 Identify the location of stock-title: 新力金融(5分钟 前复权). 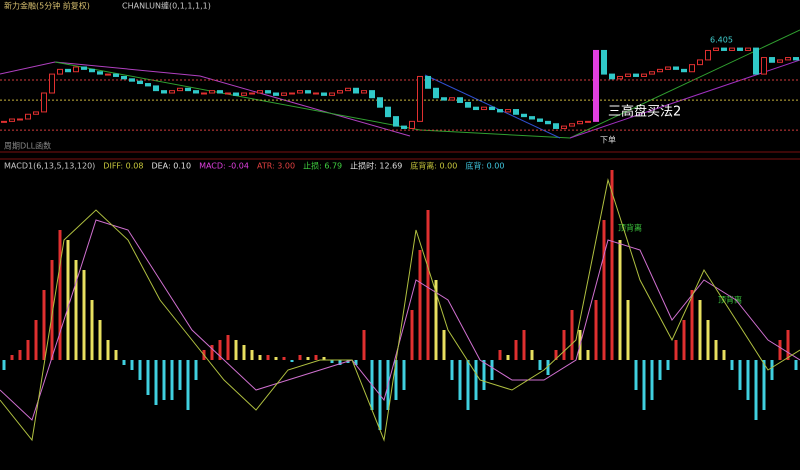
(47, 6).